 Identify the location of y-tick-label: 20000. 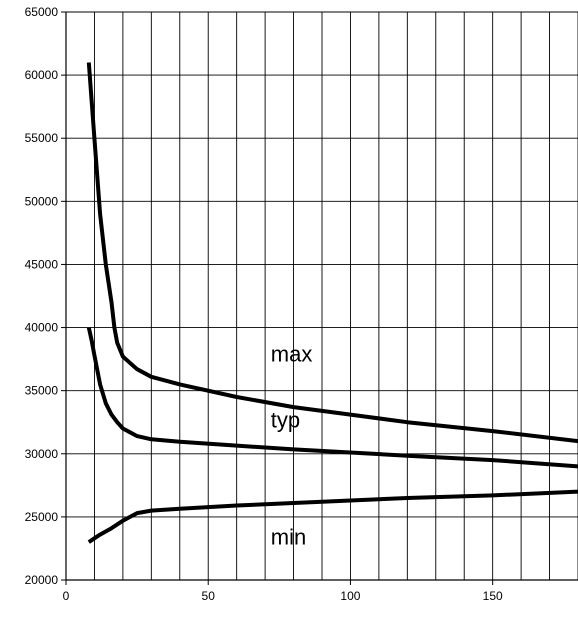
(42, 580).